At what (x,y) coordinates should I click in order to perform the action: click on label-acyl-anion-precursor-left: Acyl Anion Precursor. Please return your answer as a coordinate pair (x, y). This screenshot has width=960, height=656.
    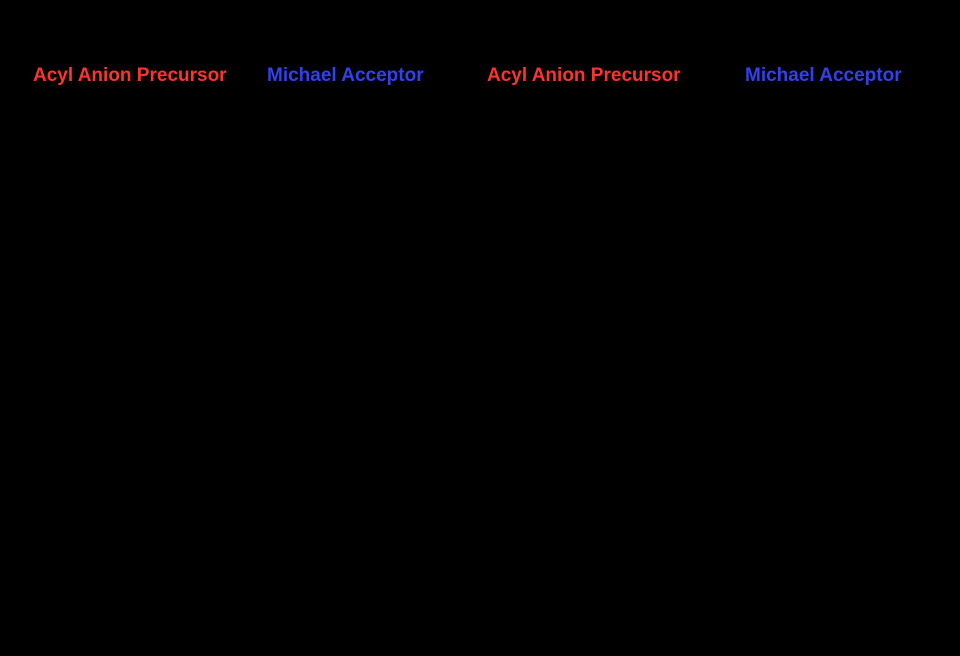
    Looking at the image, I should click on (130, 75).